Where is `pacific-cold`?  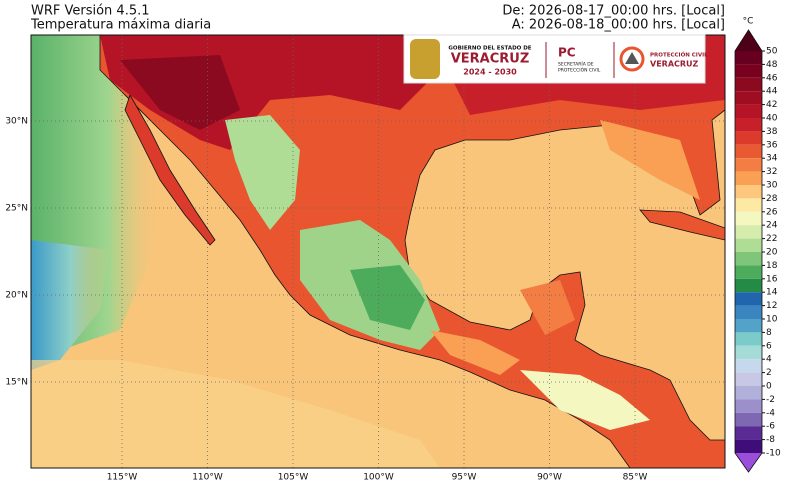 pacific-cold is located at coordinates (70, 305).